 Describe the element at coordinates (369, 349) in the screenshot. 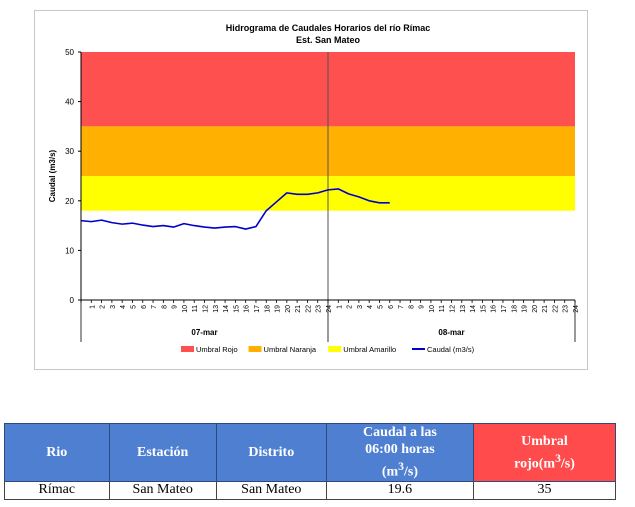

I see `legend-label: Umbral Amarillo` at that location.